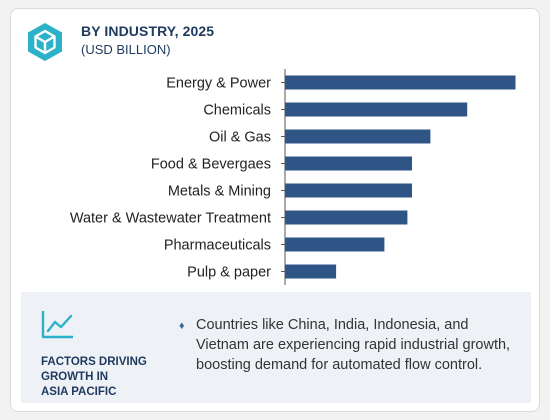  I want to click on category-label: Pulp & paper, so click(229, 273).